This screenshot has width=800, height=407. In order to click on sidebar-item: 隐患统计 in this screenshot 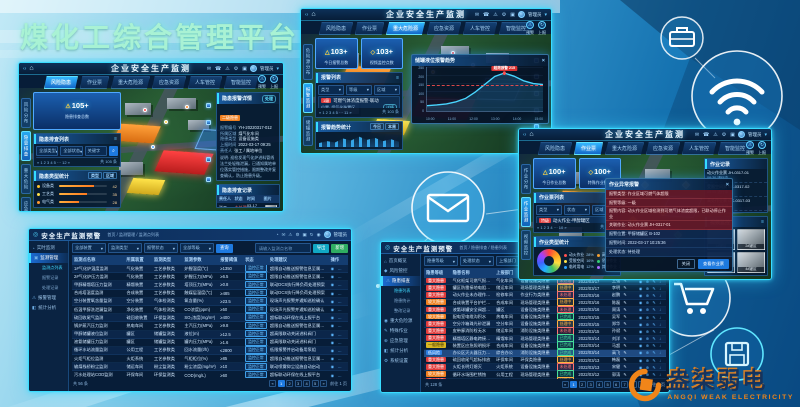, I will do `click(402, 300)`.